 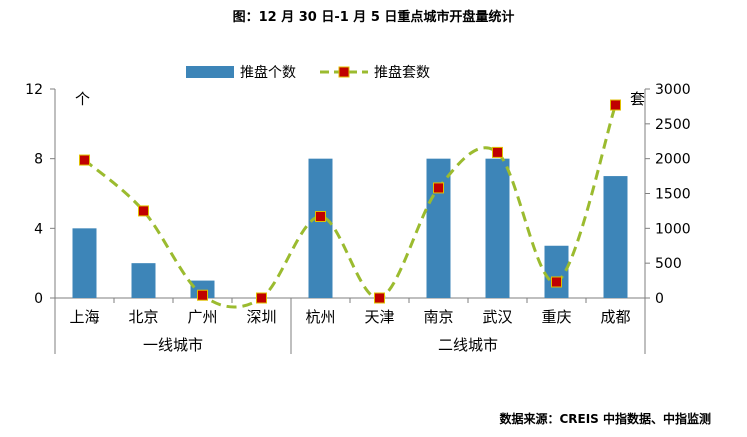 I want to click on x-axis-category-label: 上海, so click(x=84, y=317).